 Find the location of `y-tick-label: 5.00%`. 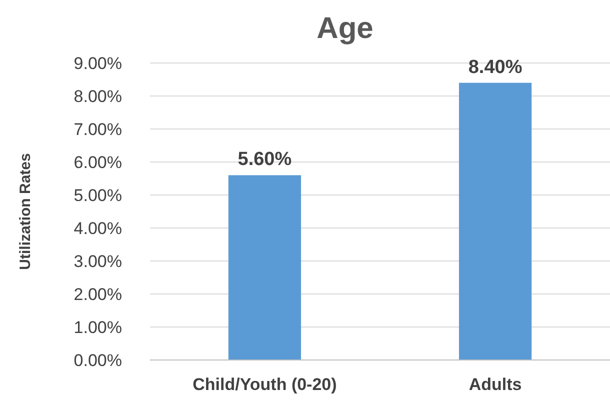

y-tick-label: 5.00% is located at coordinates (98, 195).